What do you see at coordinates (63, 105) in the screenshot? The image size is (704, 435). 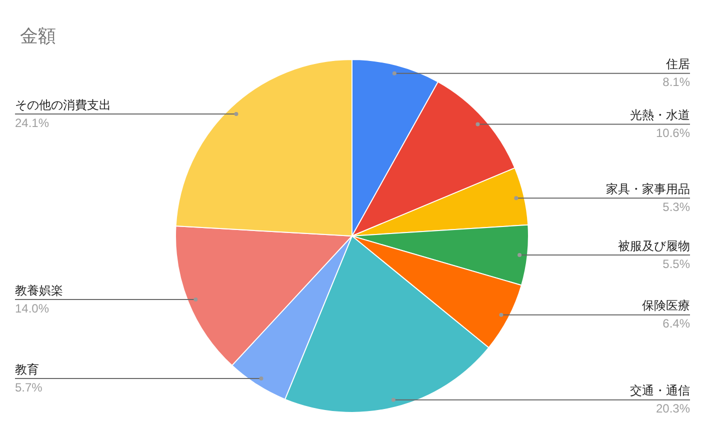 I see `slice-label: その他の消費支出` at bounding box center [63, 105].